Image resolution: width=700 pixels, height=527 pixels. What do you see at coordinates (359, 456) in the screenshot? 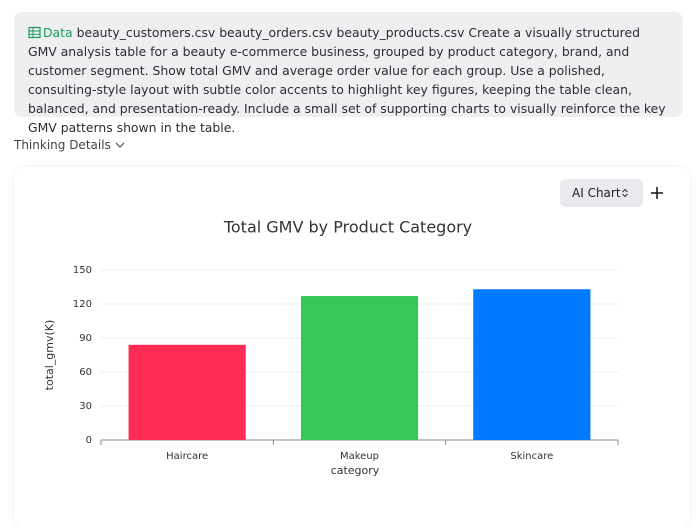
I see `x-tick-label: Makeup` at bounding box center [359, 456].